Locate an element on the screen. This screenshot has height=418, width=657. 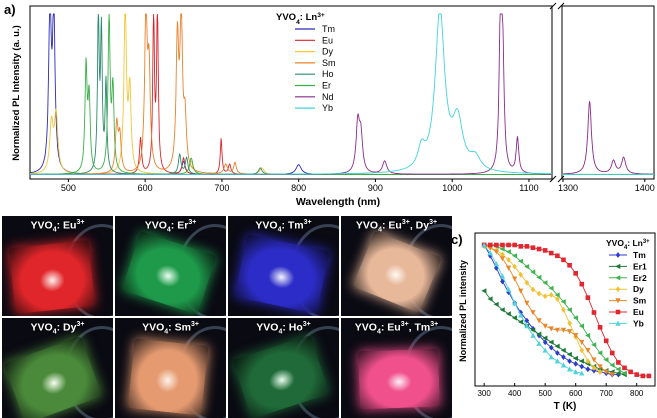
legend-label-tm: Tm is located at coordinates (328, 29).